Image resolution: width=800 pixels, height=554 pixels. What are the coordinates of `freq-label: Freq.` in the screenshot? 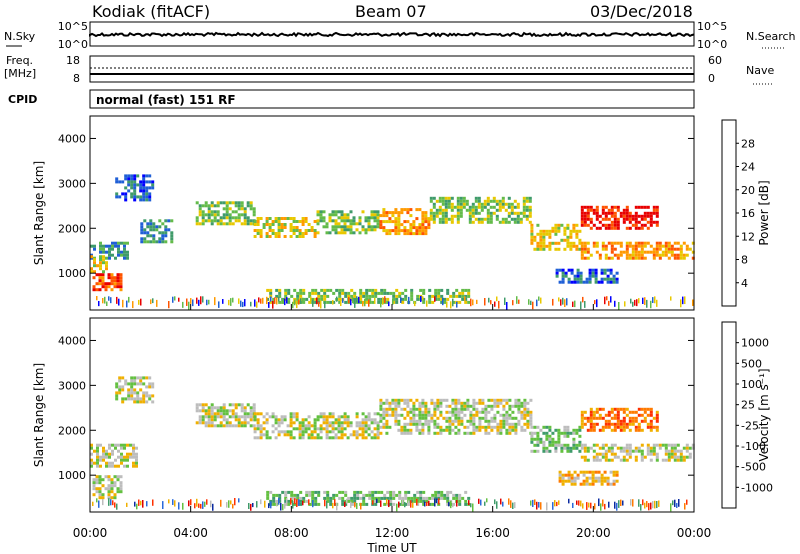 It's located at (19, 60).